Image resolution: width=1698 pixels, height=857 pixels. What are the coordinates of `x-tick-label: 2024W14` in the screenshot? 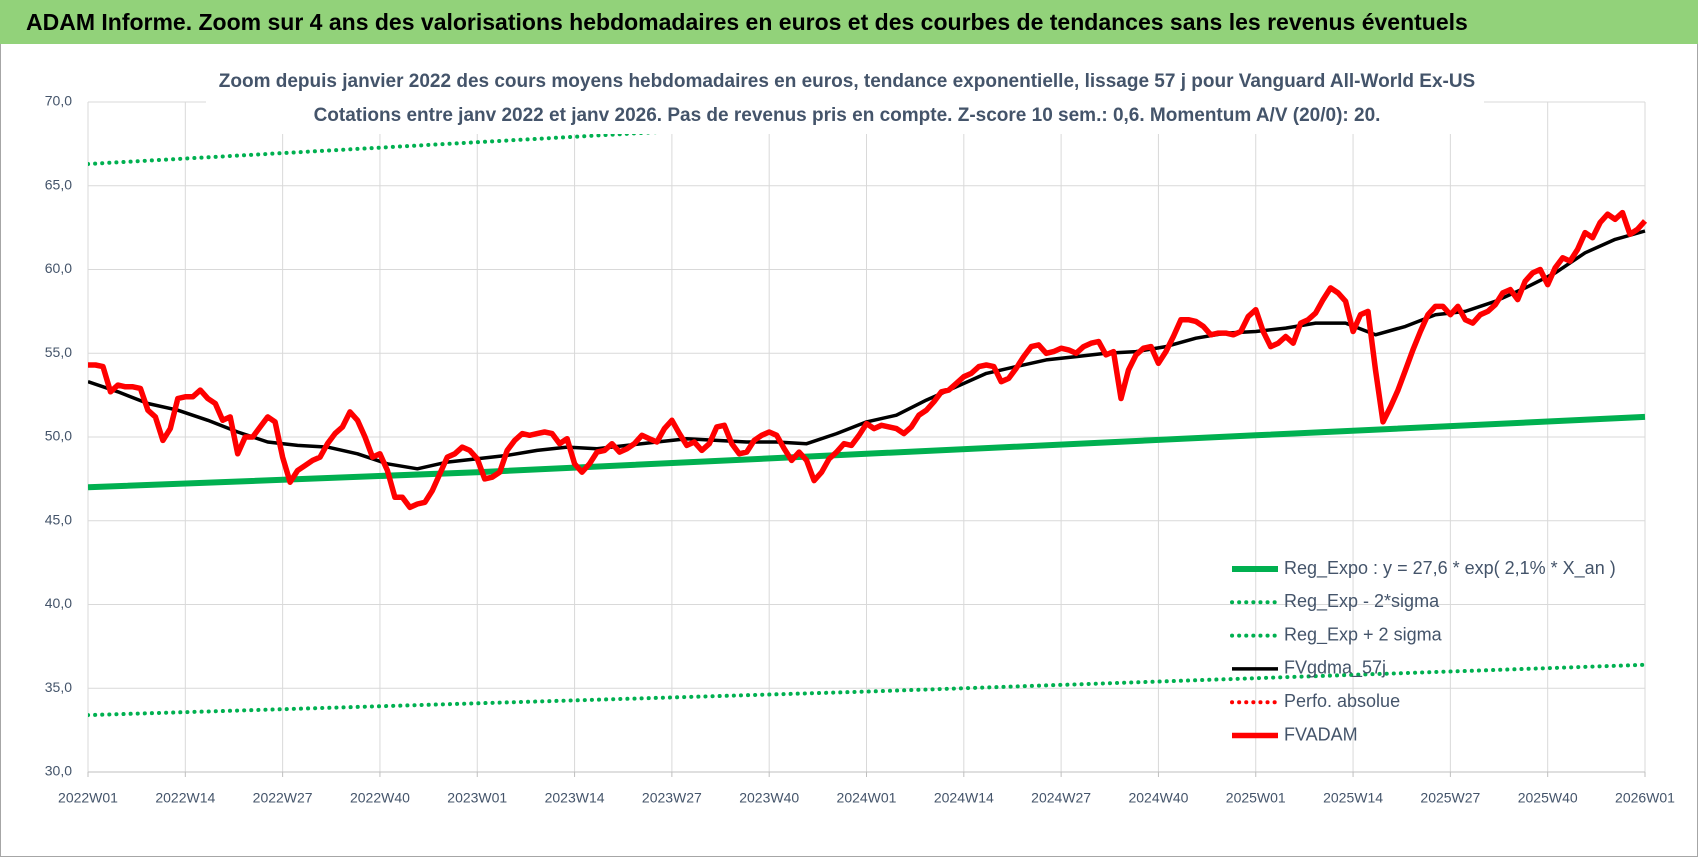 It's located at (964, 798).